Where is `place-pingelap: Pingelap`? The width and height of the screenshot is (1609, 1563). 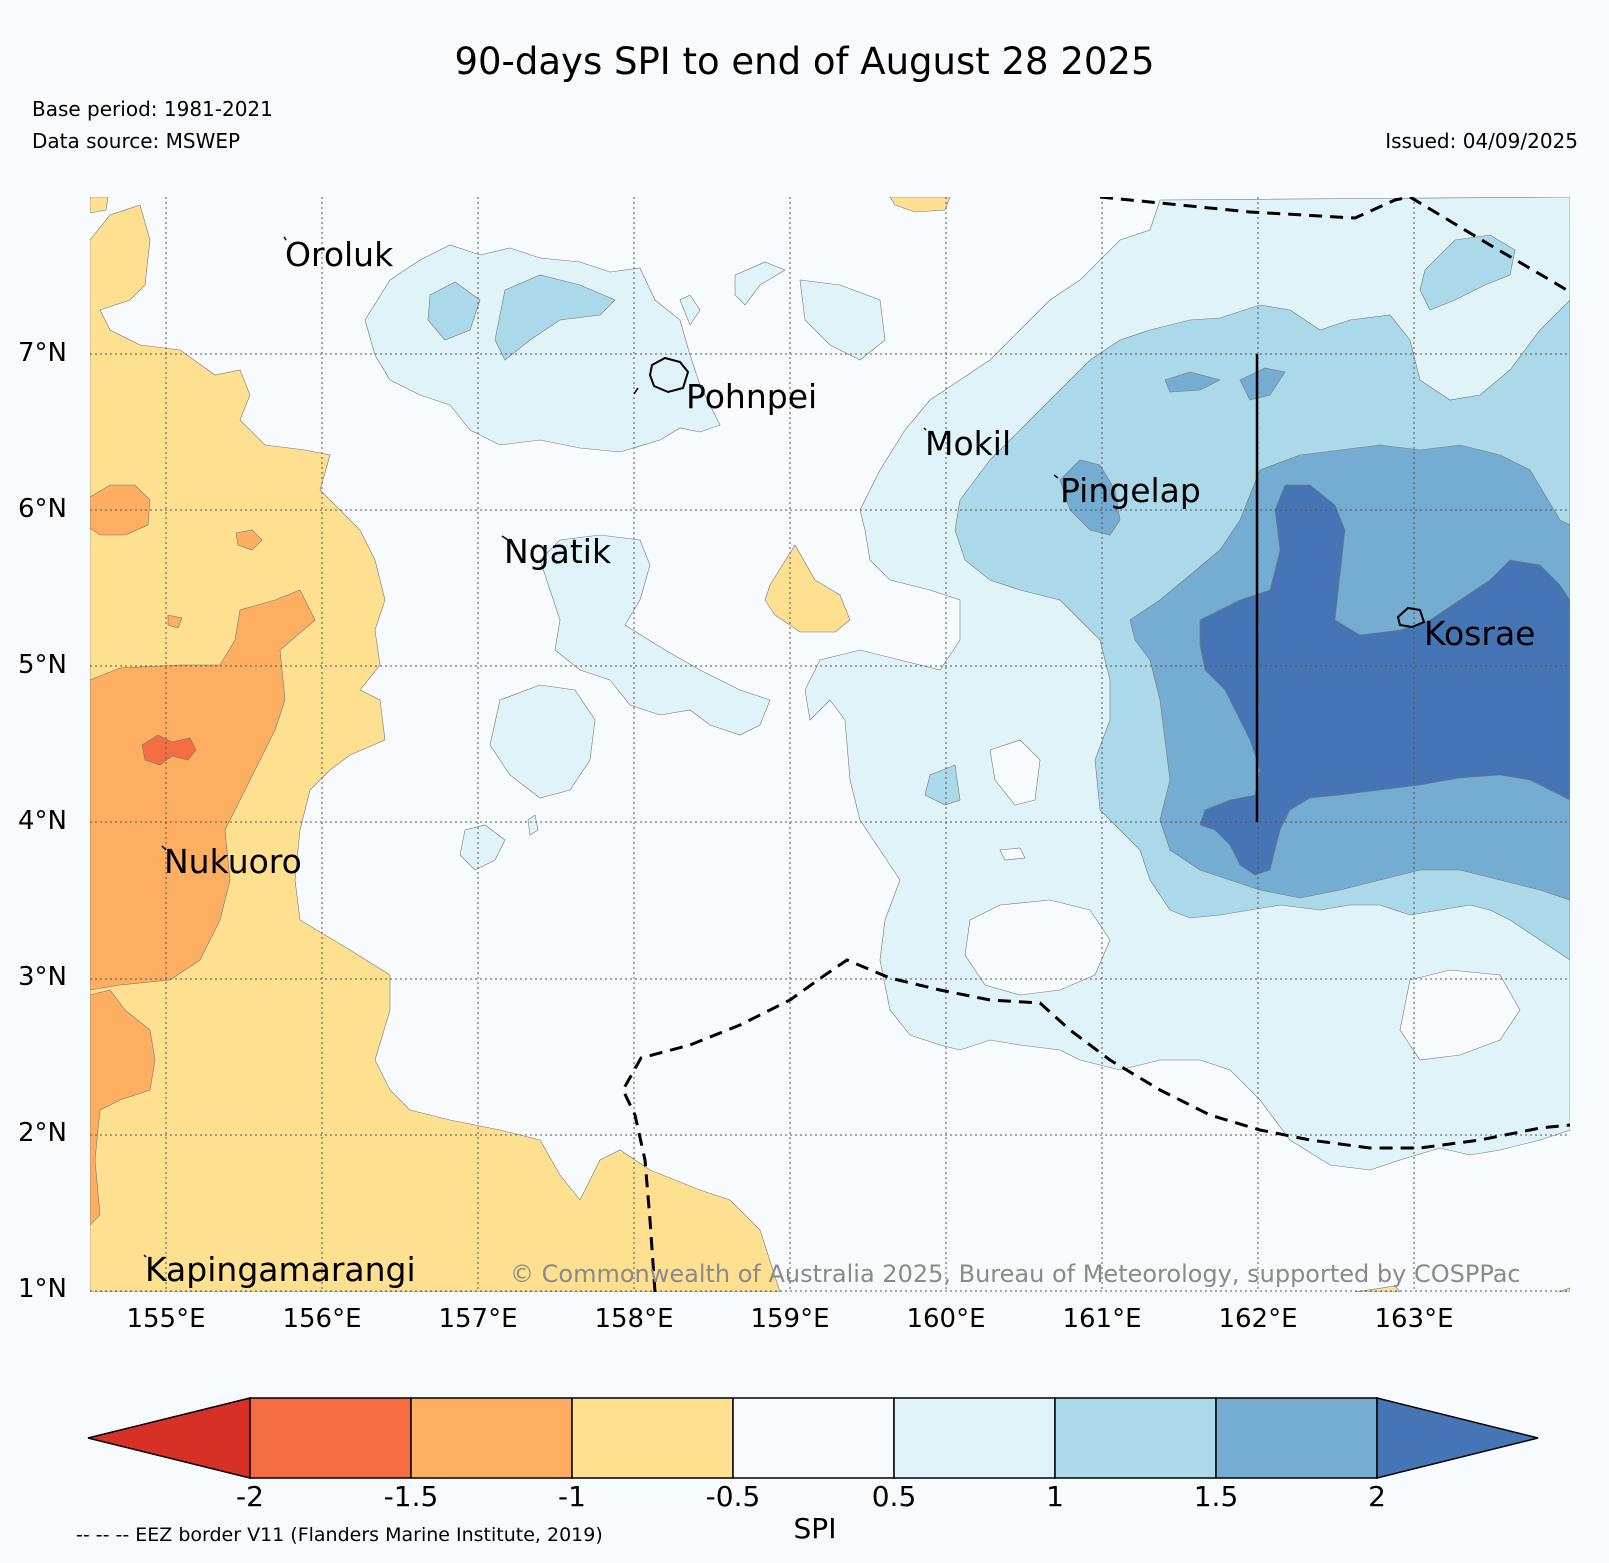 place-pingelap: Pingelap is located at coordinates (1130, 490).